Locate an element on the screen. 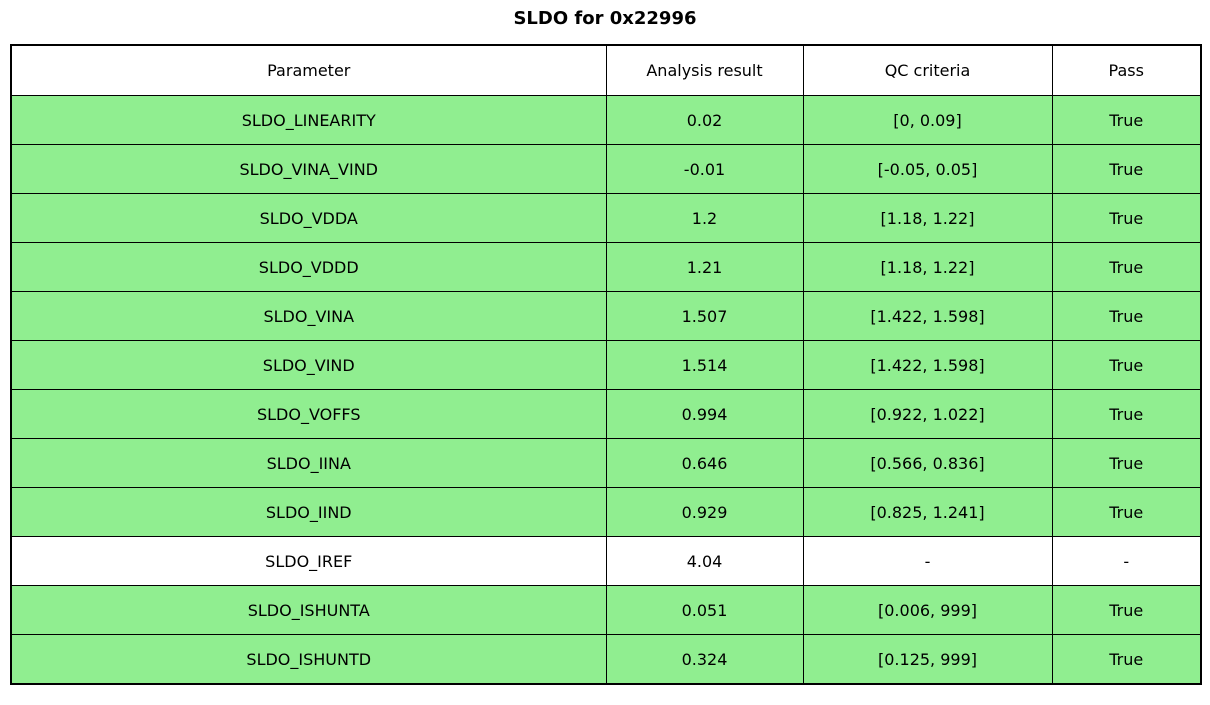 This screenshot has width=1210, height=705. cell-qc-criteria: [0.006, 999] is located at coordinates (927, 610).